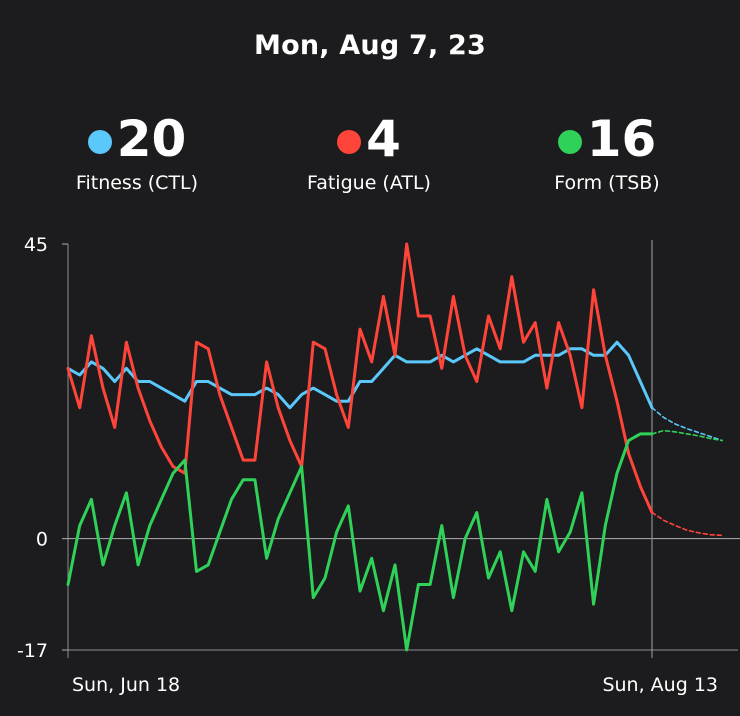 The height and width of the screenshot is (716, 740). I want to click on x-tick-label: Sun, Jun 18, so click(126, 685).